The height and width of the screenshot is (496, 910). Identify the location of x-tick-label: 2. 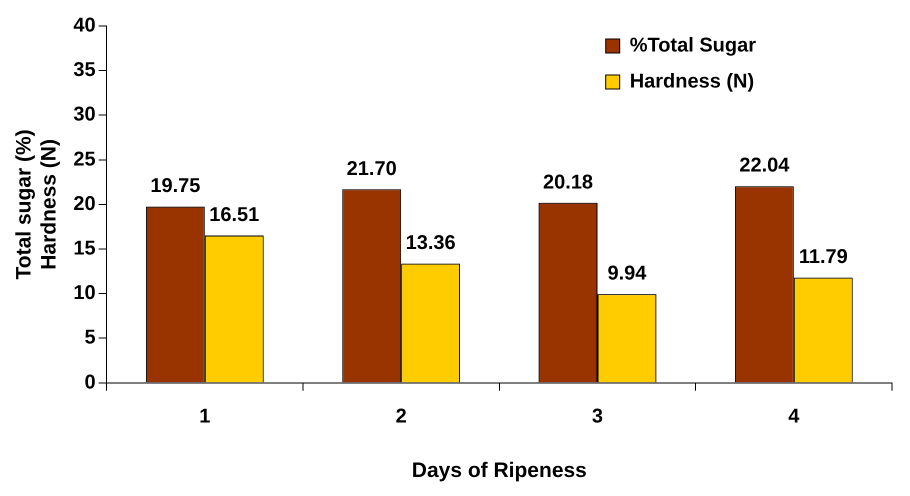
(401, 416).